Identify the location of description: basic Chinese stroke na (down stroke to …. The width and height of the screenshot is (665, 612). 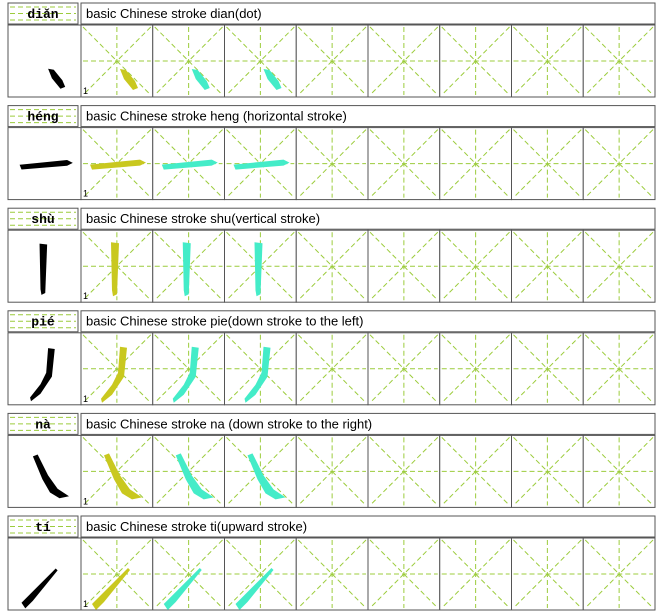
(229, 423).